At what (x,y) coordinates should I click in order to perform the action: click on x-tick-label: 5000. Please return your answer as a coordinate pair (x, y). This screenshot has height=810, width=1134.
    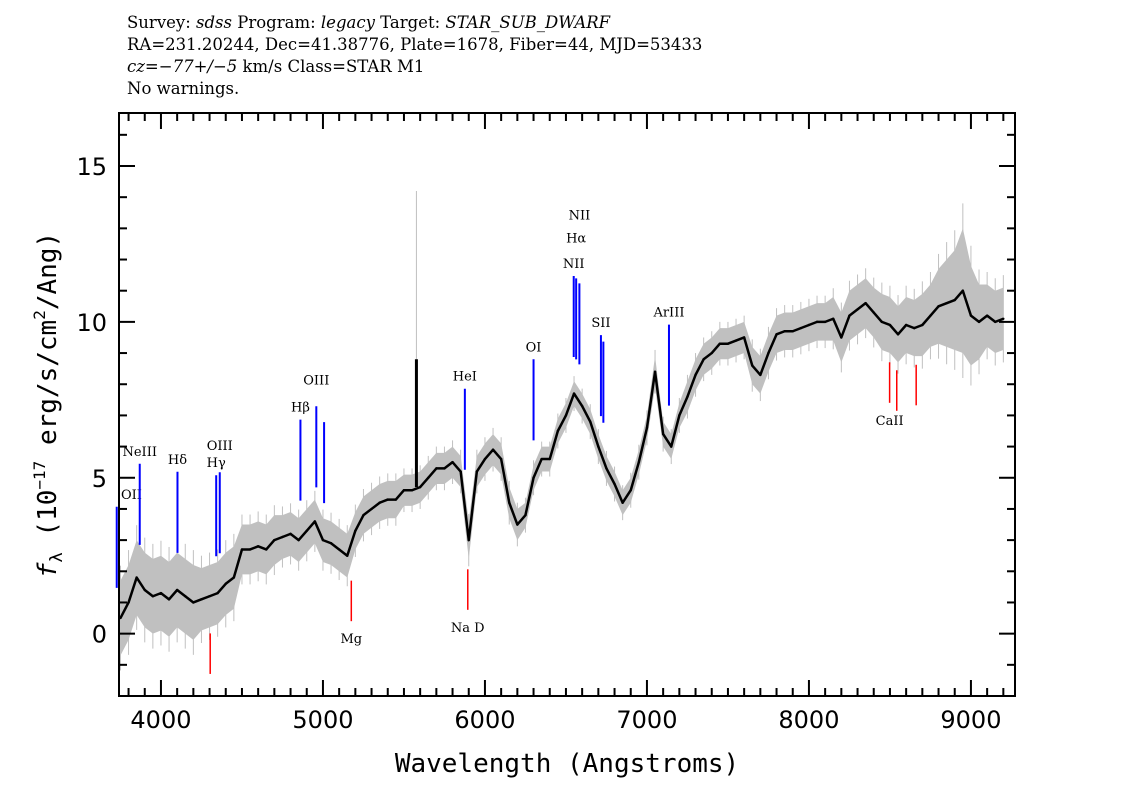
    Looking at the image, I should click on (322, 720).